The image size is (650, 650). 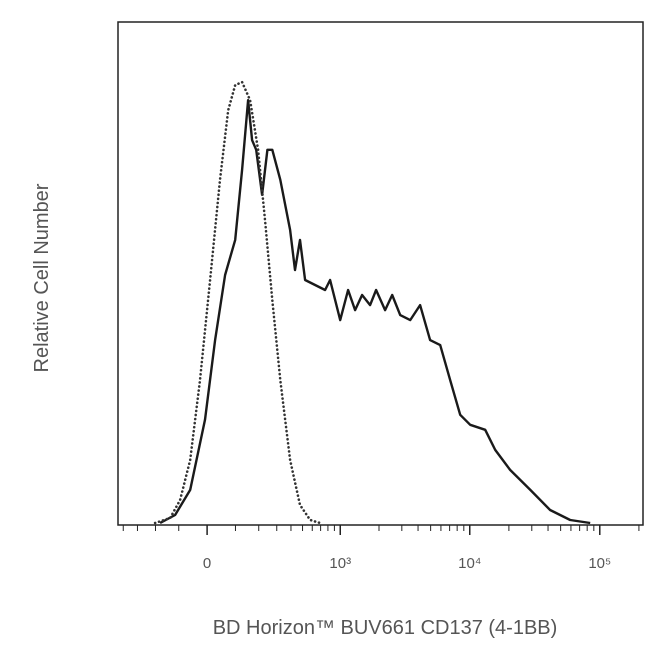 I want to click on x-axis-label: BD Horizon™ BUV661 CD137 (4-1BB), so click(x=385, y=628).